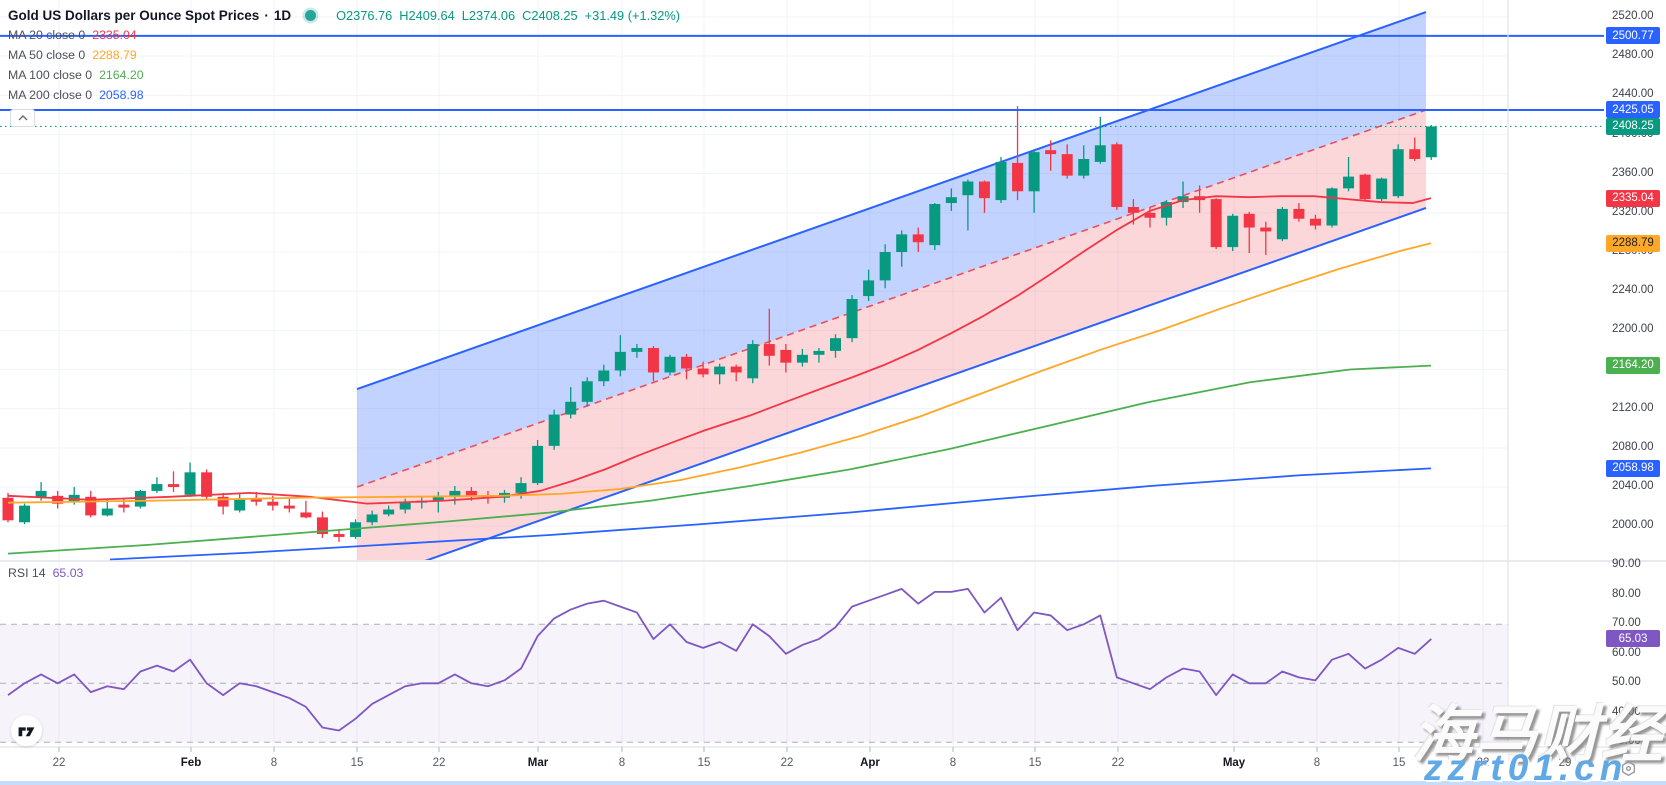 The height and width of the screenshot is (785, 1666). I want to click on ohlc-open: O2376.76, so click(364, 15).